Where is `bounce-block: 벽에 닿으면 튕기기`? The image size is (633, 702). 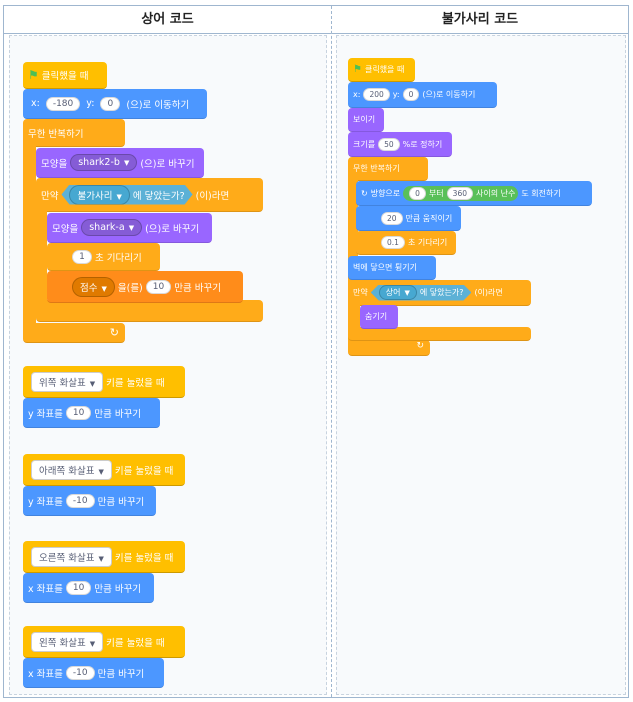 bounce-block: 벽에 닿으면 튕기기 is located at coordinates (392, 268).